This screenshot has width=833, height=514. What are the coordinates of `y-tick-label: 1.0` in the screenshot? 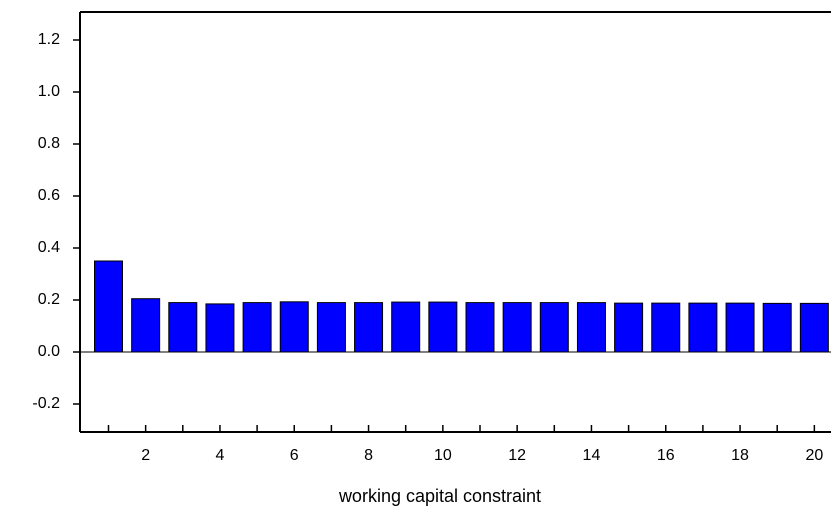 It's located at (49, 91).